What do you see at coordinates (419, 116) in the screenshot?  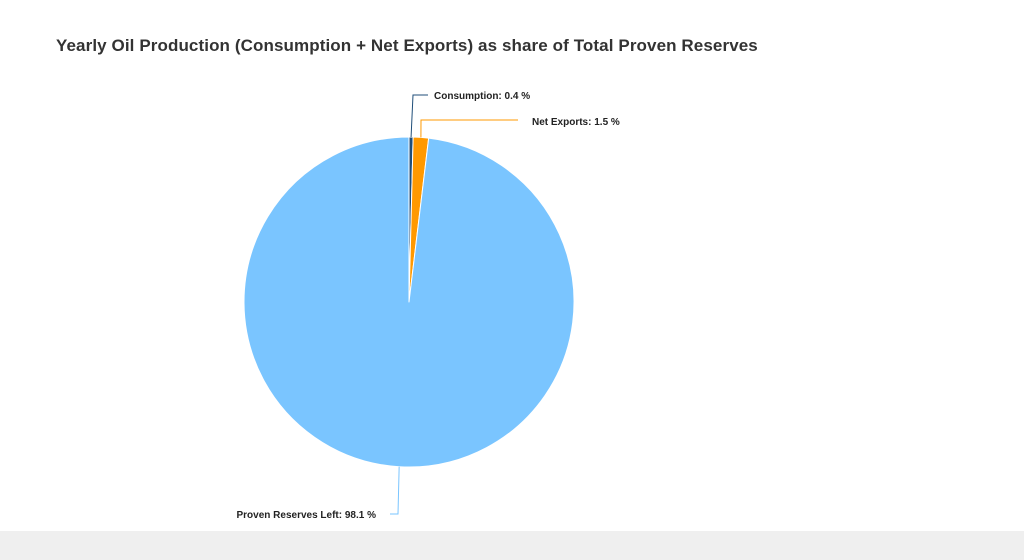 I see `connector-consumption` at bounding box center [419, 116].